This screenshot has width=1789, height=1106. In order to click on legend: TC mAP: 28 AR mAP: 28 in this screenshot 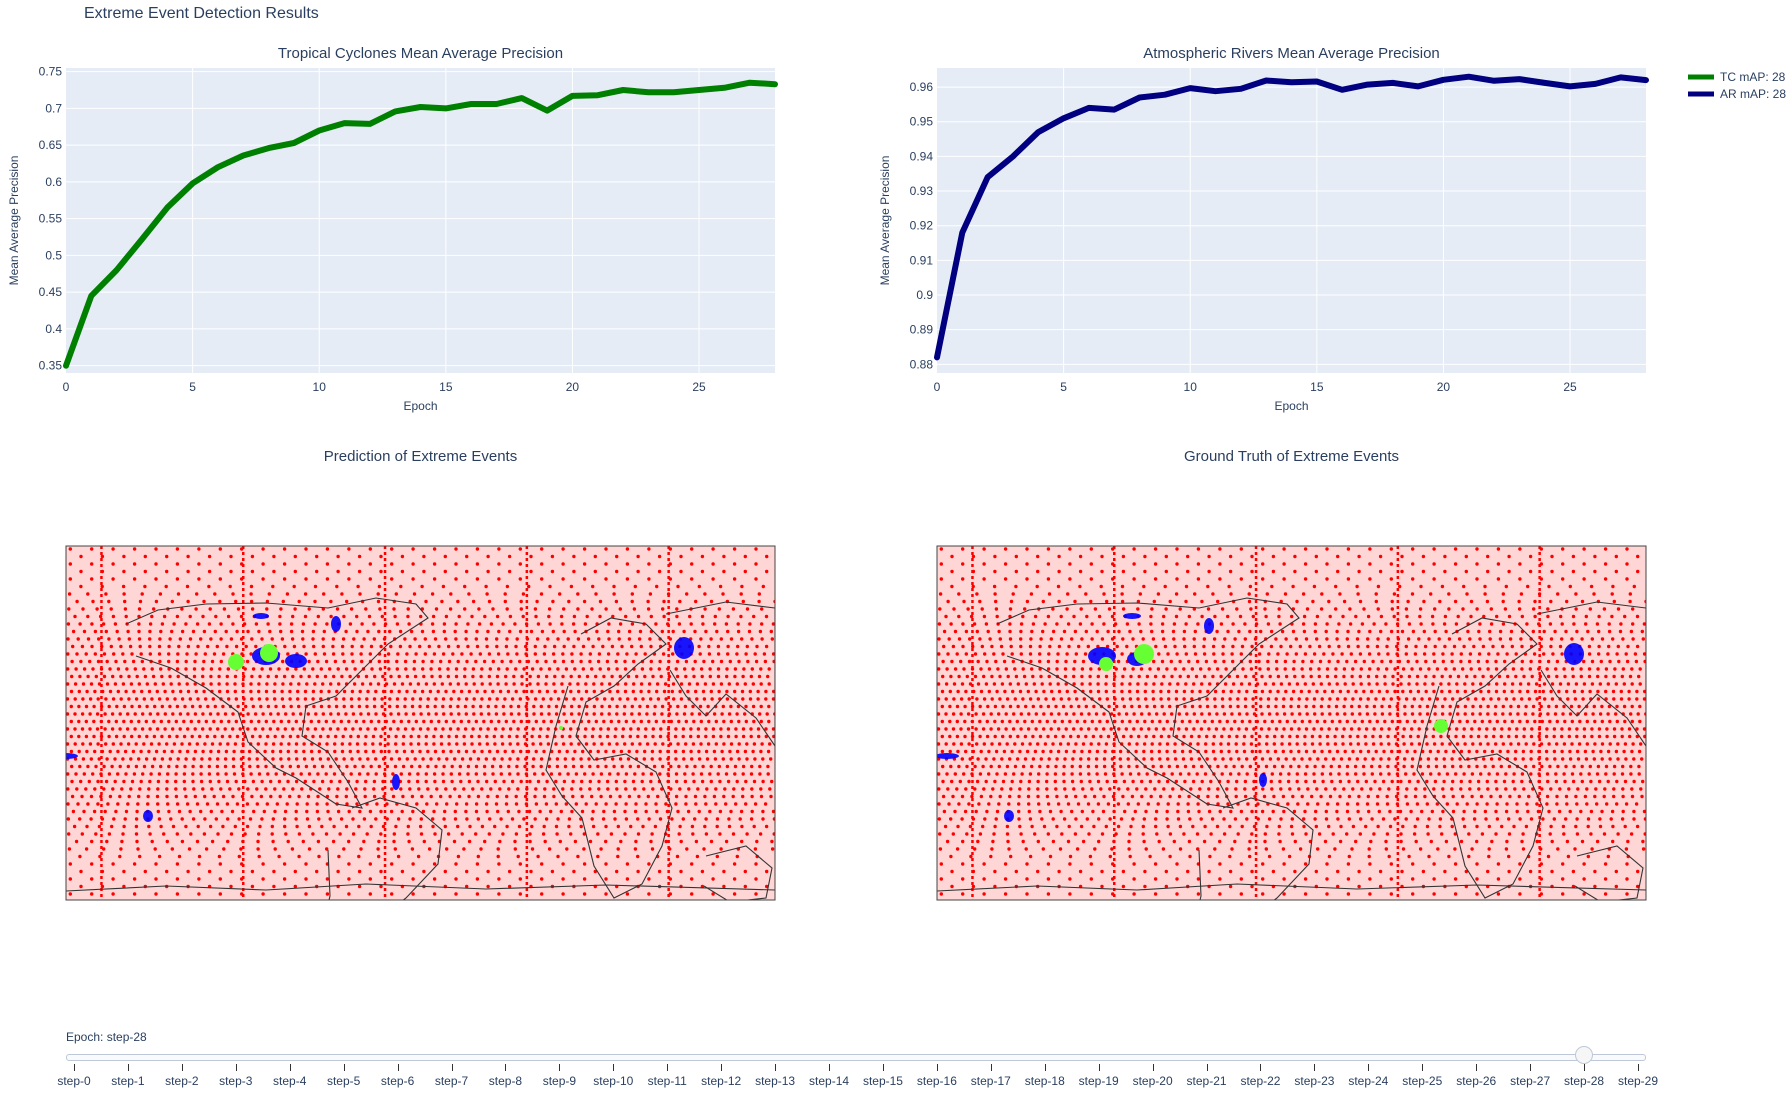, I will do `click(1737, 85)`.